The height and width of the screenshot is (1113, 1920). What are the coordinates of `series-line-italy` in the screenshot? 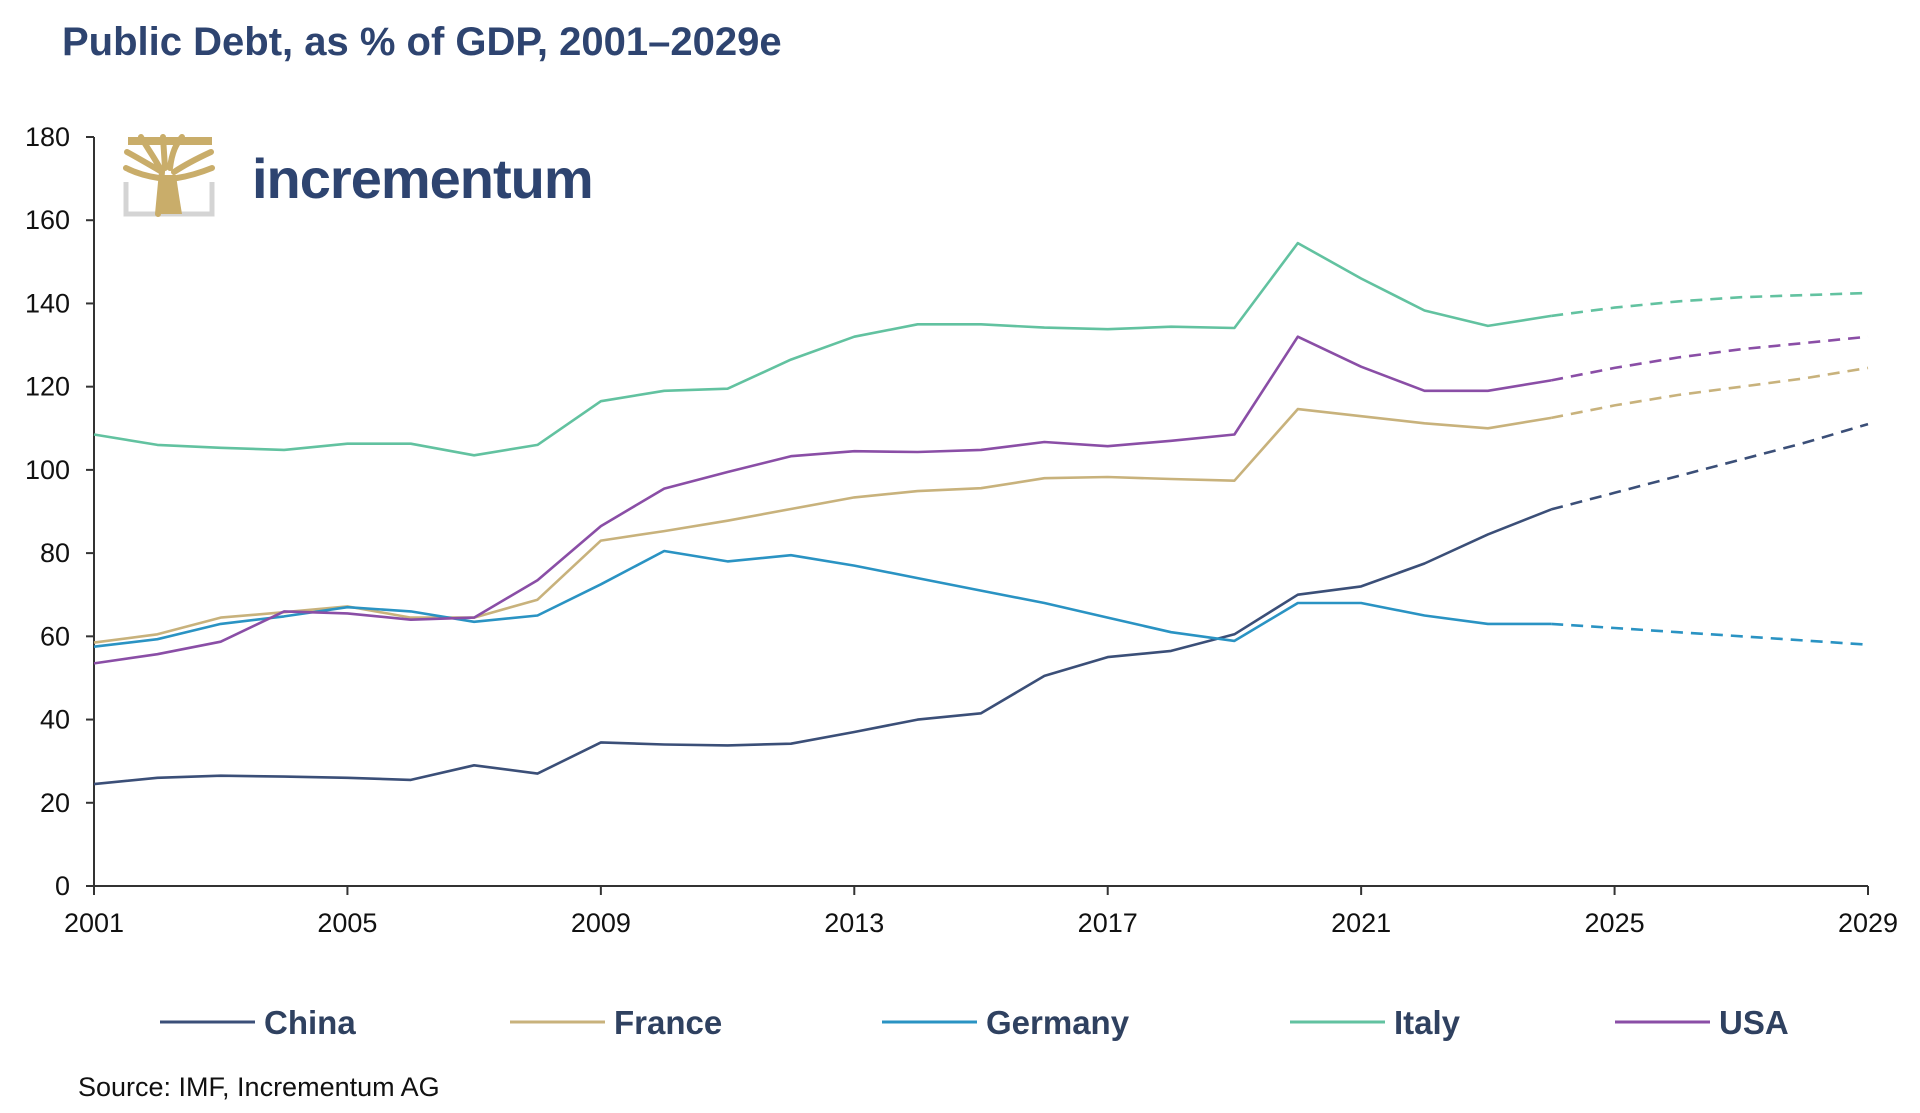 It's located at (822, 349).